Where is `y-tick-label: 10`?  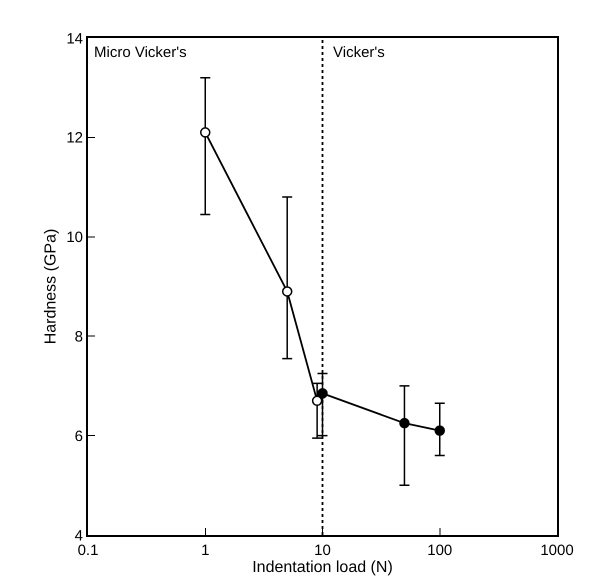
y-tick-label: 10 is located at coordinates (74, 237).